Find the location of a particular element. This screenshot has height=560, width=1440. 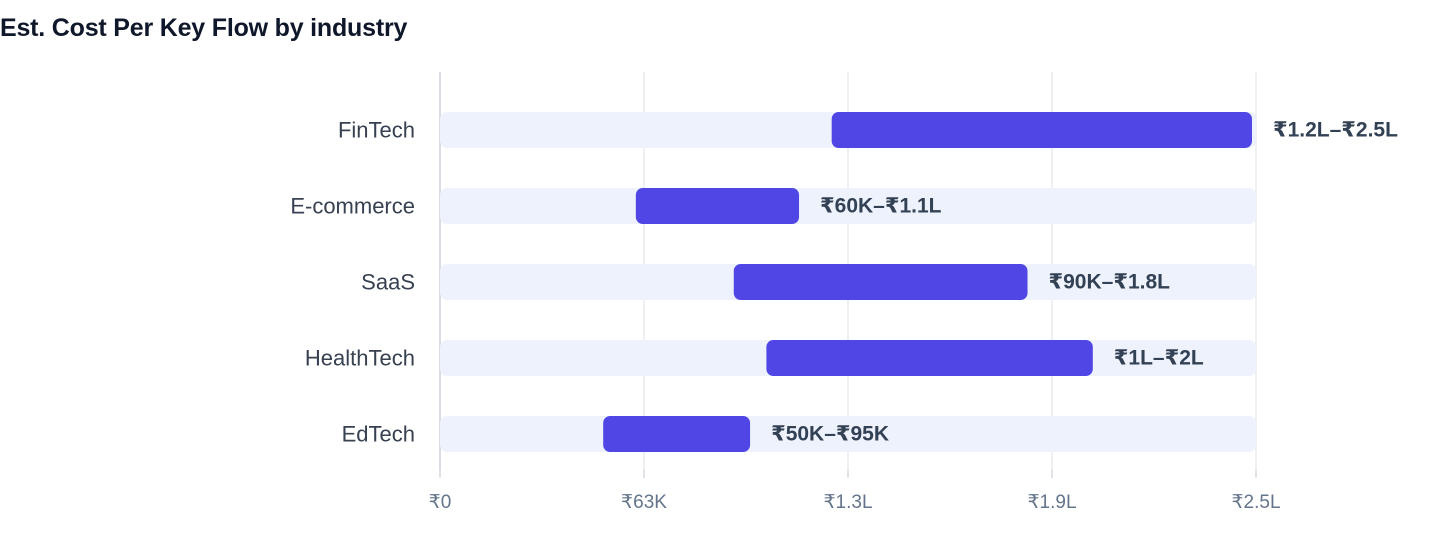

x-axis-ticks: ₹0 ₹63K ₹1.3L ₹1.9L ₹2.5L is located at coordinates (855, 491).